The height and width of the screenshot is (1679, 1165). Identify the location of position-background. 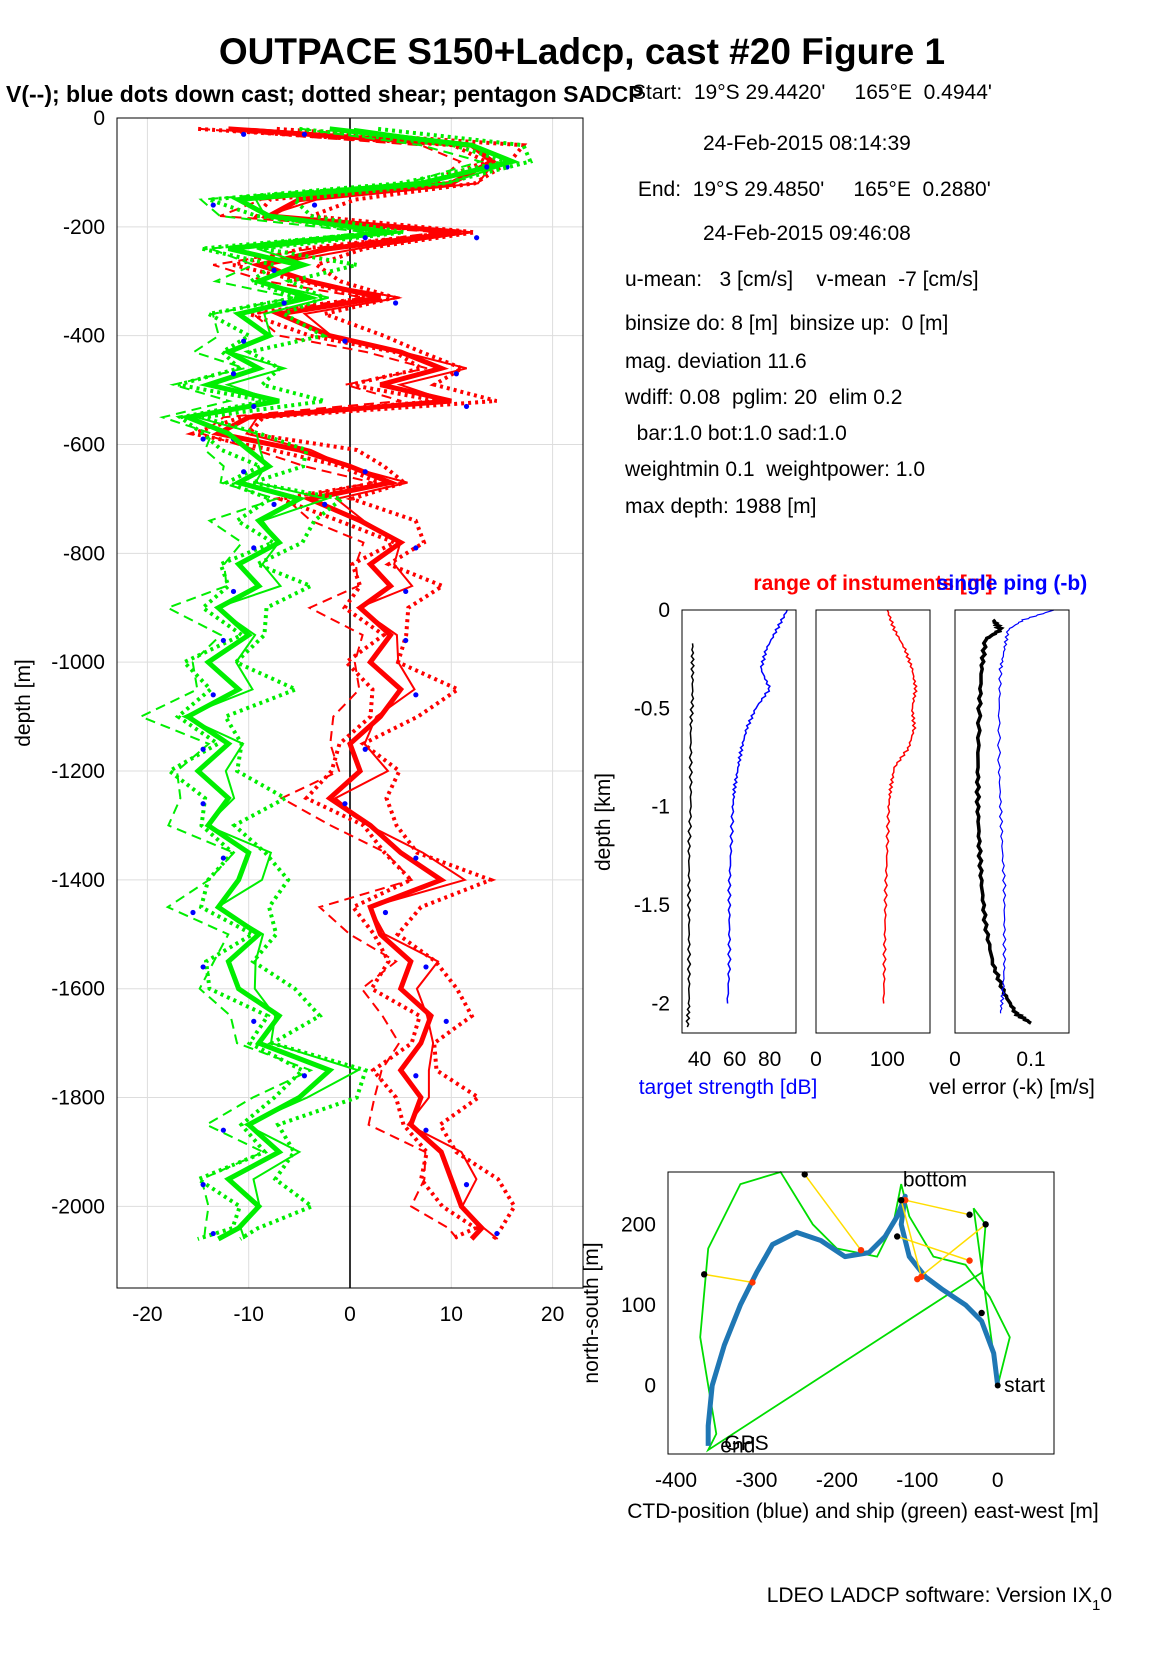
(861, 1313).